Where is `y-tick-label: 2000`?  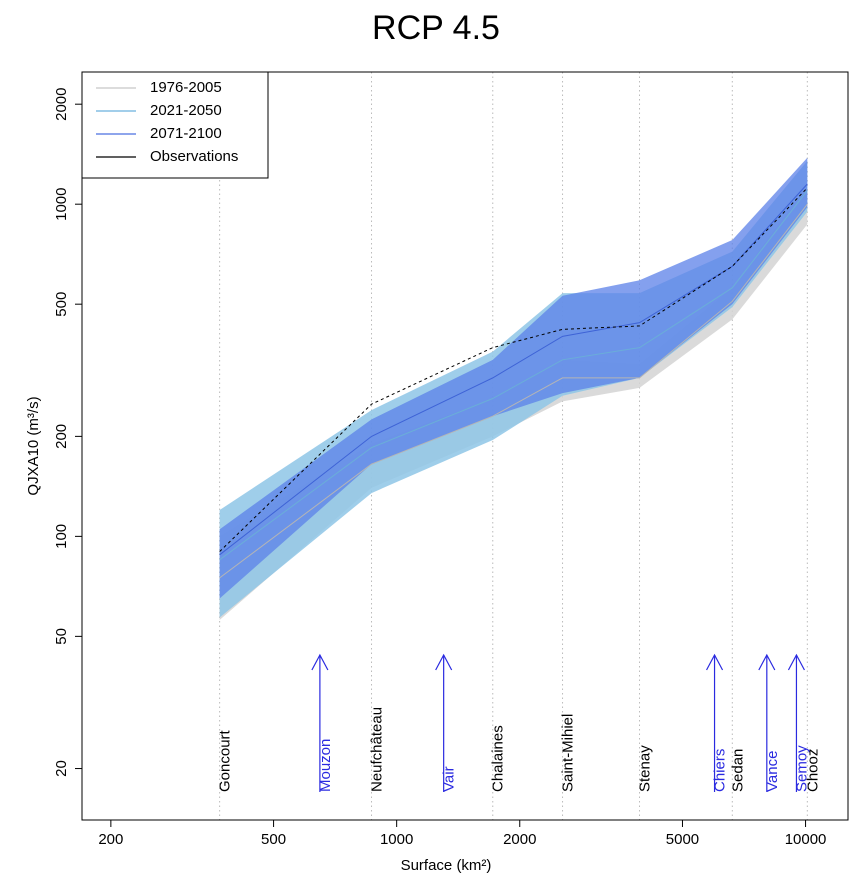
y-tick-label: 2000 is located at coordinates (61, 104).